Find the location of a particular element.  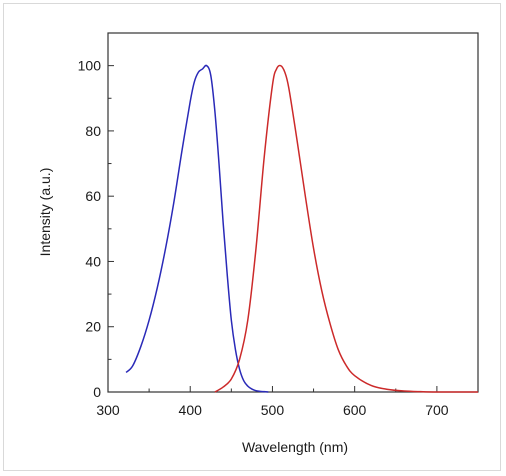

x-tick-label: 500 is located at coordinates (273, 410).